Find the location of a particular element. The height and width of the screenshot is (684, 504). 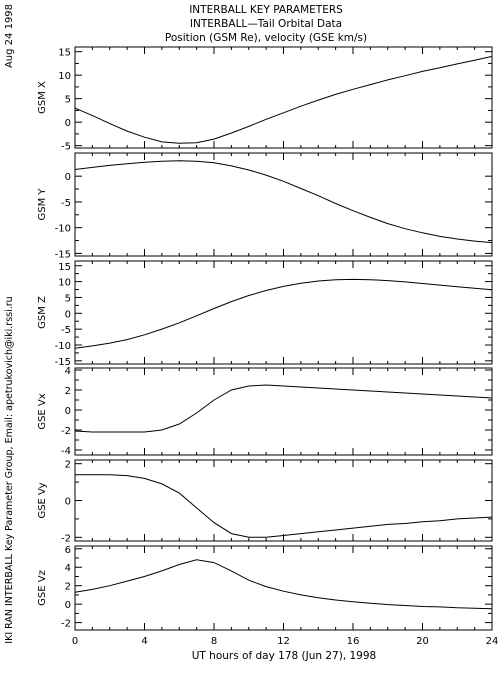

chart-subtitle: INTERBALL—Tail Orbital Data is located at coordinates (266, 24).